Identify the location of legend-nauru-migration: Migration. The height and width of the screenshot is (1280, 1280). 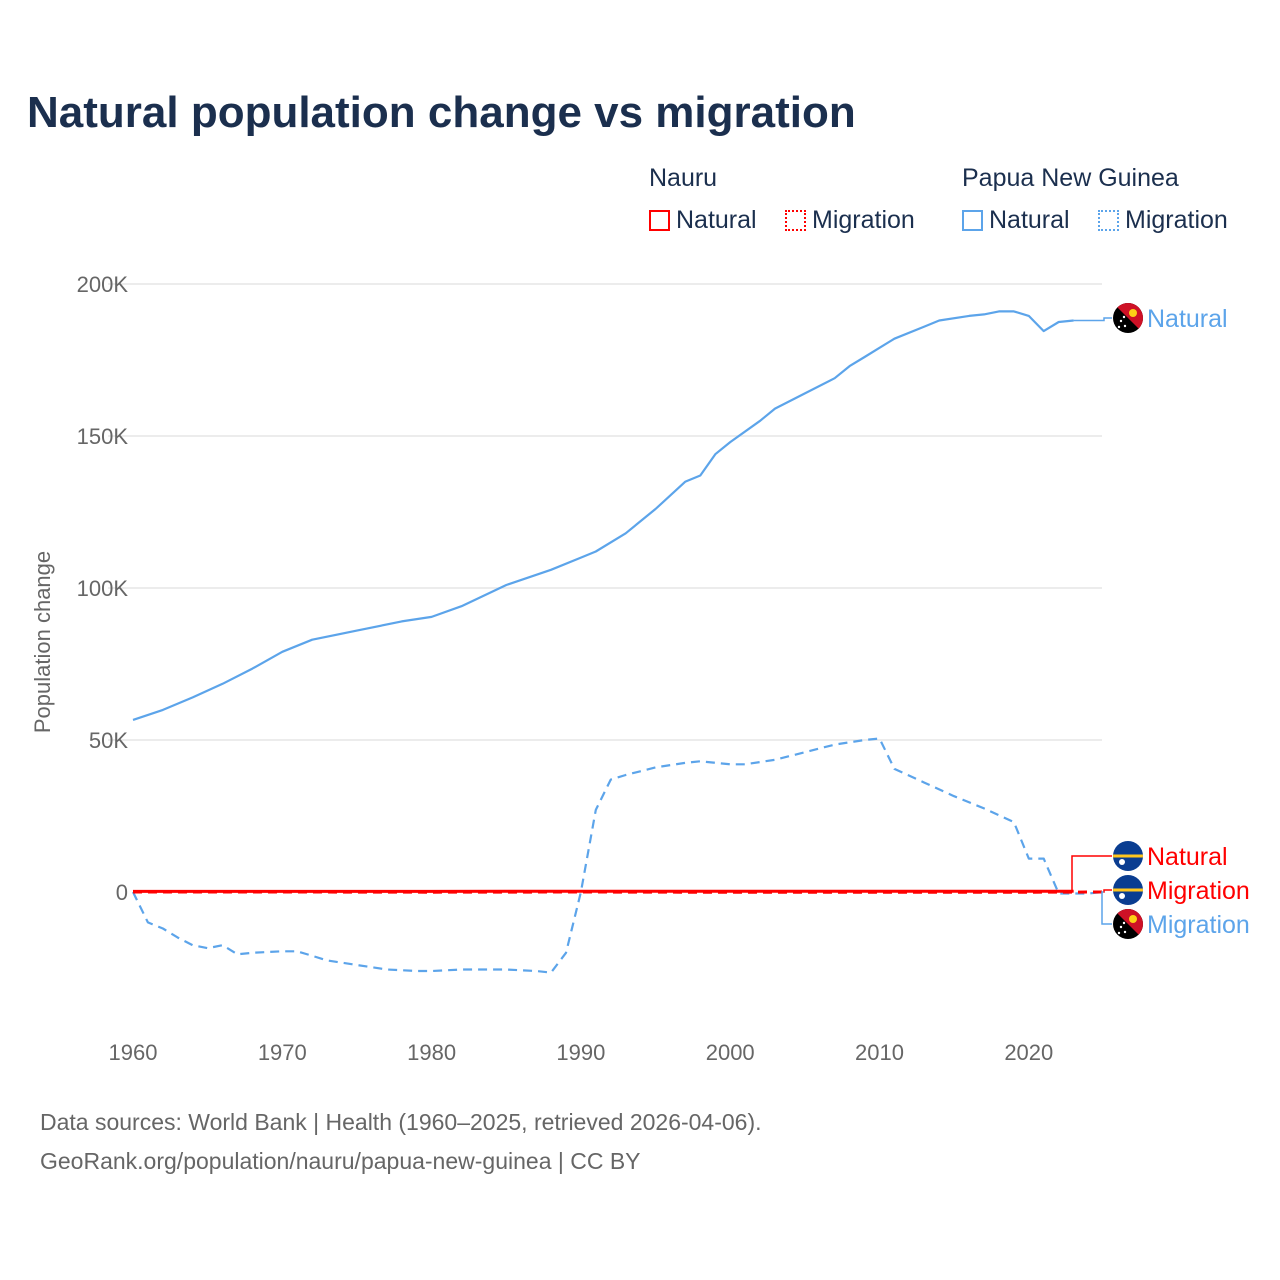
(850, 220).